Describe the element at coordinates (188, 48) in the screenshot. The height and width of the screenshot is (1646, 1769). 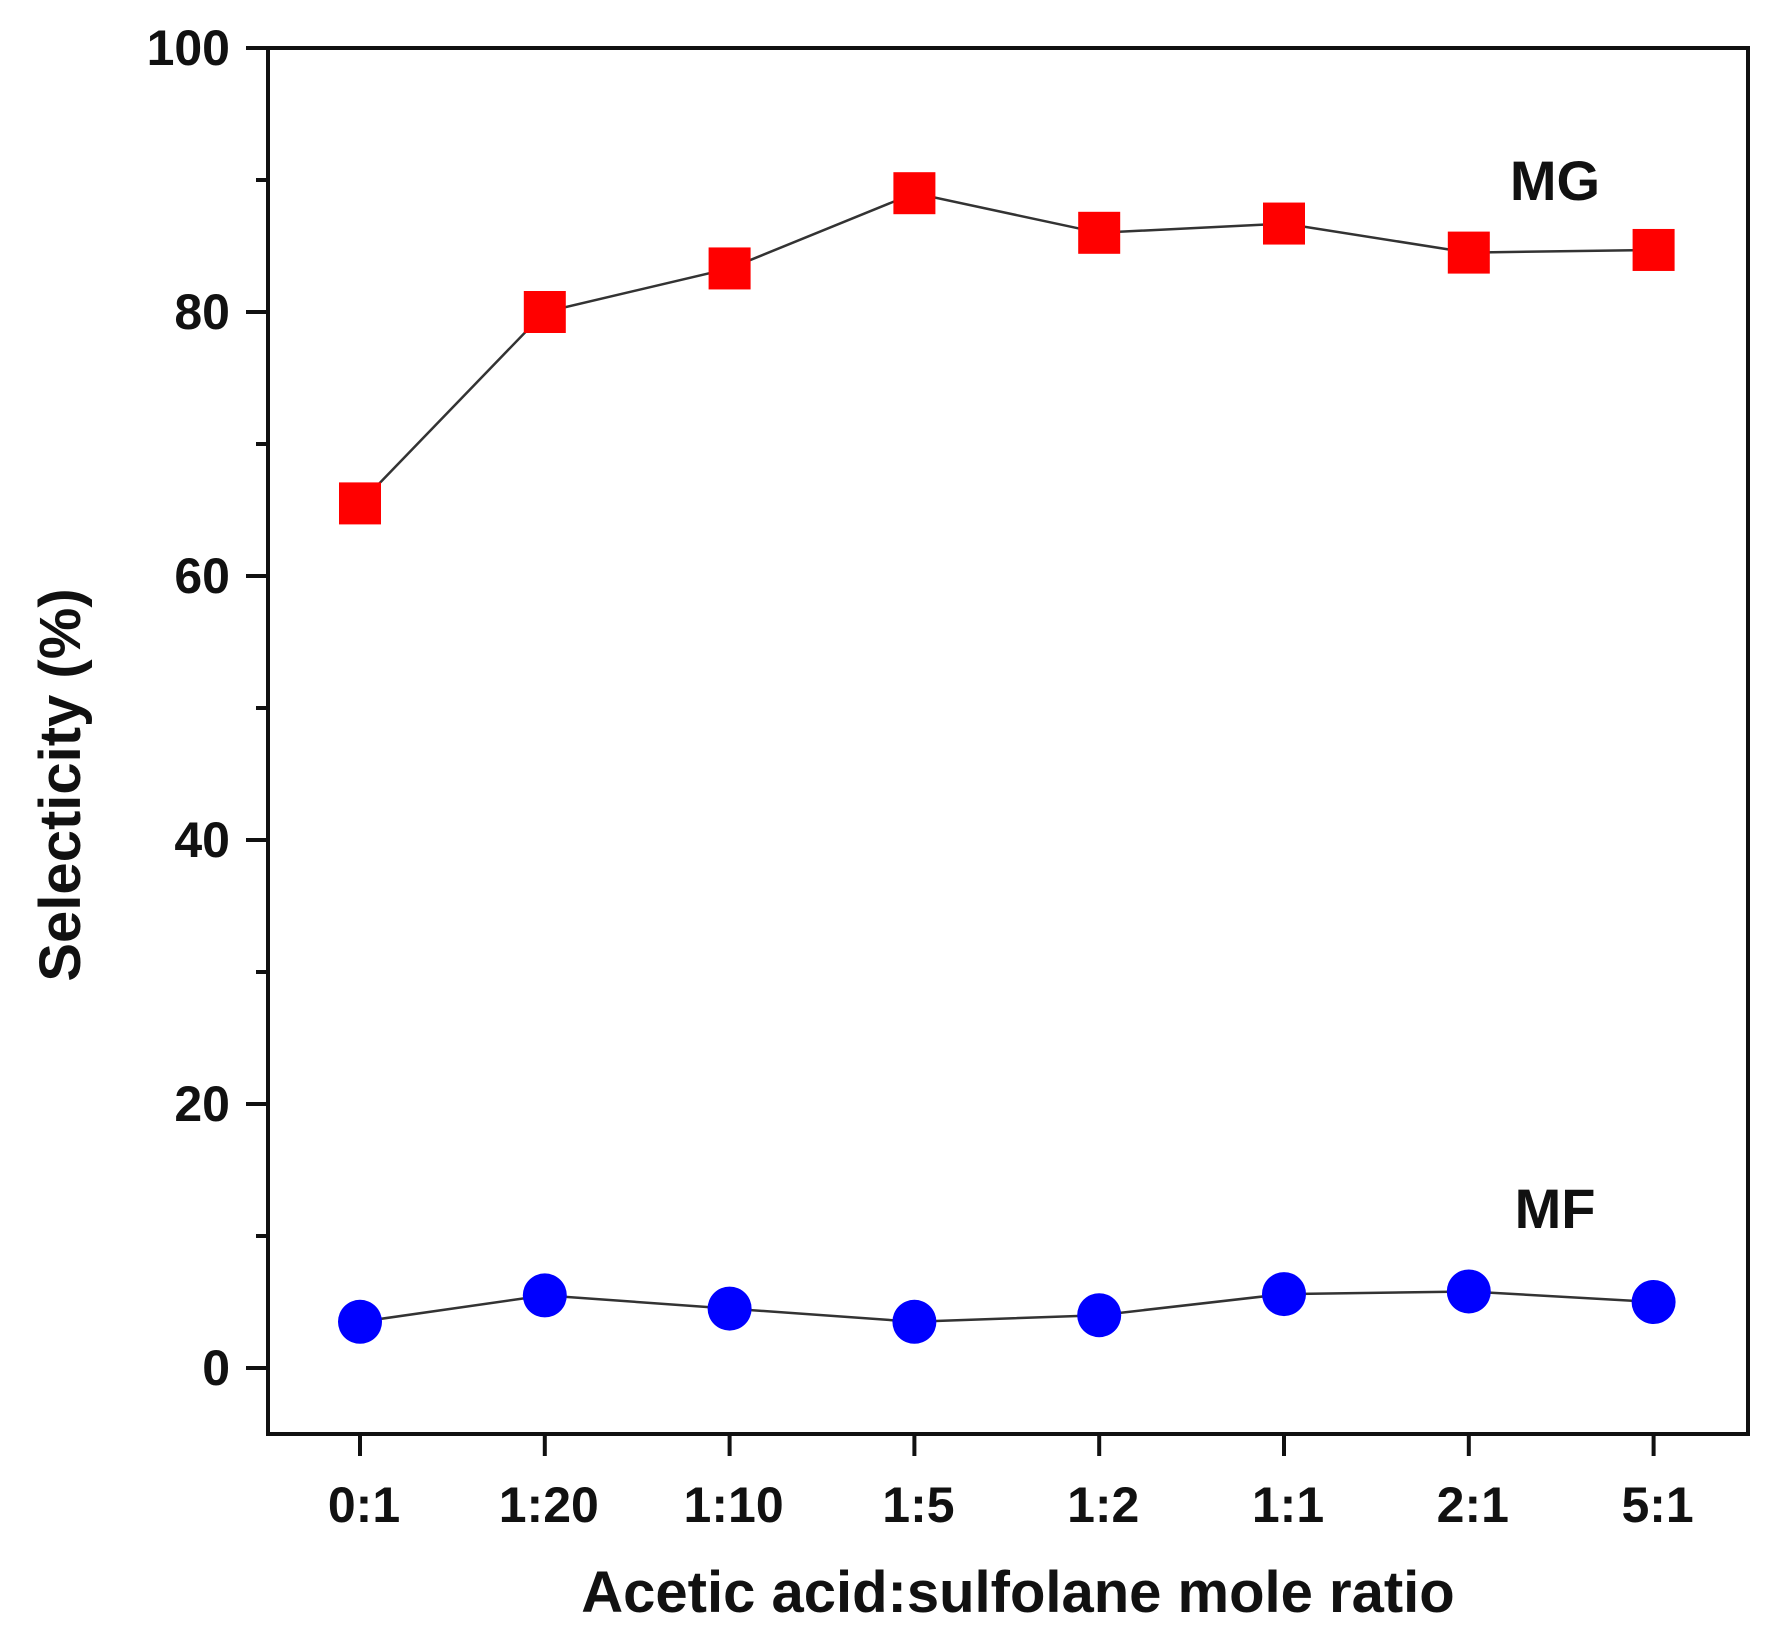
I see `y-tick-label: 100` at that location.